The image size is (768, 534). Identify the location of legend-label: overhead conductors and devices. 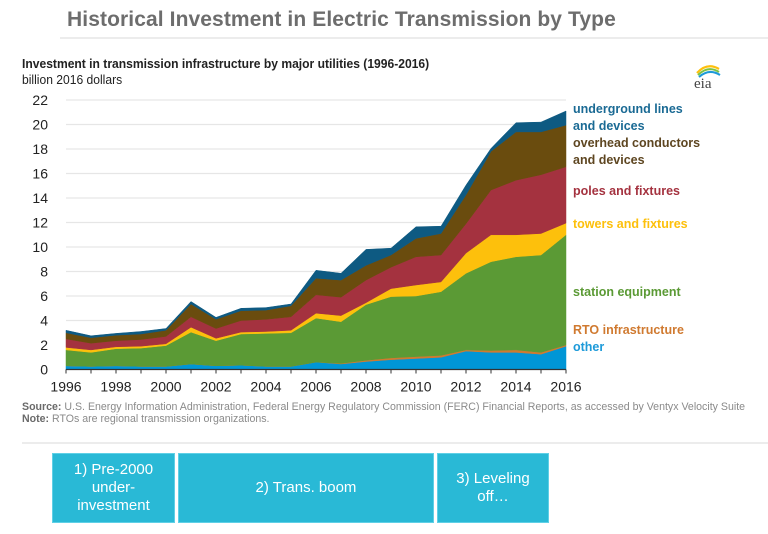
(637, 151).